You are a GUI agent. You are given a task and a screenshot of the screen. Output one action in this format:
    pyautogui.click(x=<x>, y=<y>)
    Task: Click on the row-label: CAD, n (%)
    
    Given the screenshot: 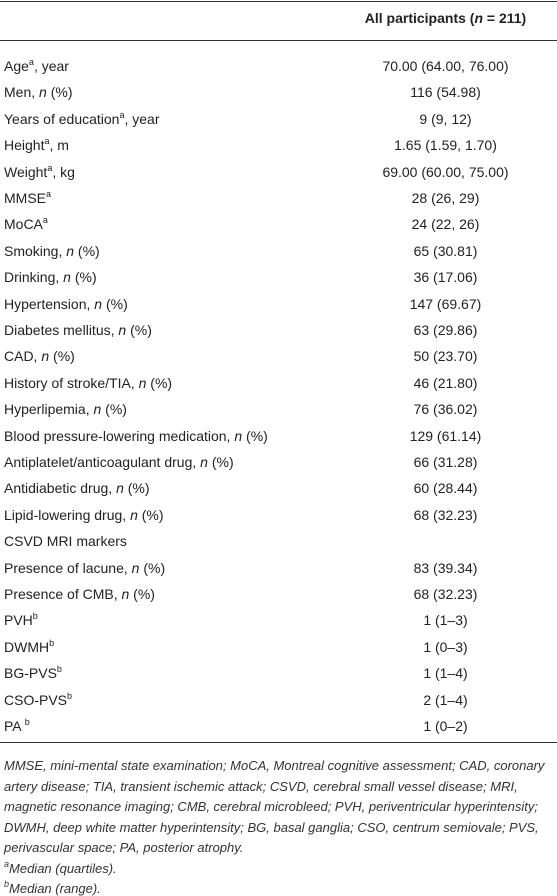 What is the action you would take?
    pyautogui.click(x=39, y=356)
    